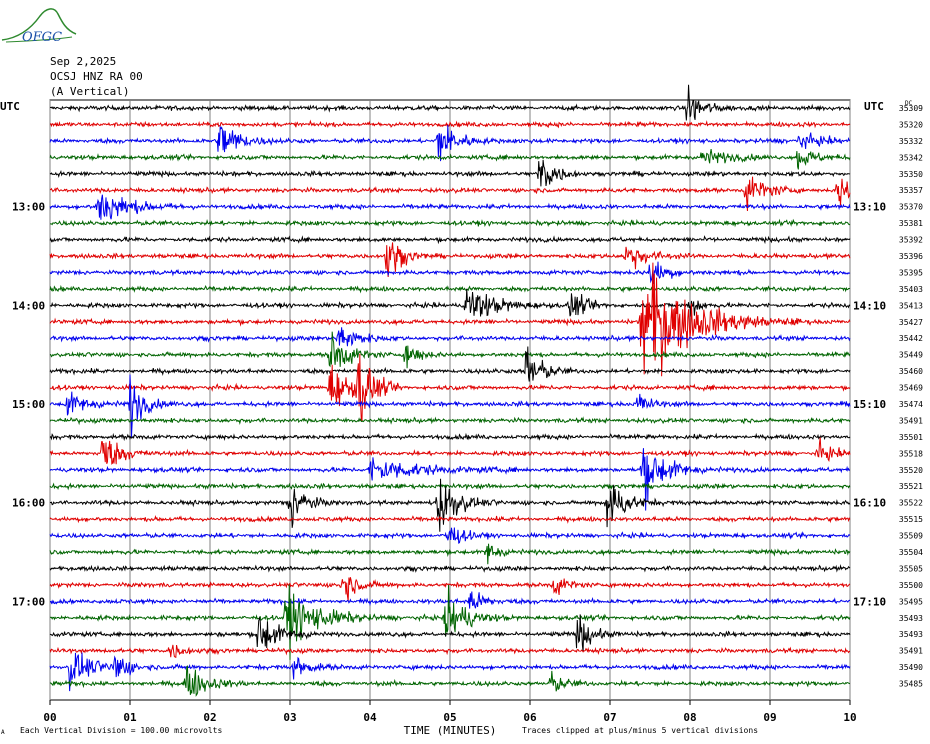  What do you see at coordinates (869, 503) in the screenshot?
I see `right-time-label: 16:10` at bounding box center [869, 503].